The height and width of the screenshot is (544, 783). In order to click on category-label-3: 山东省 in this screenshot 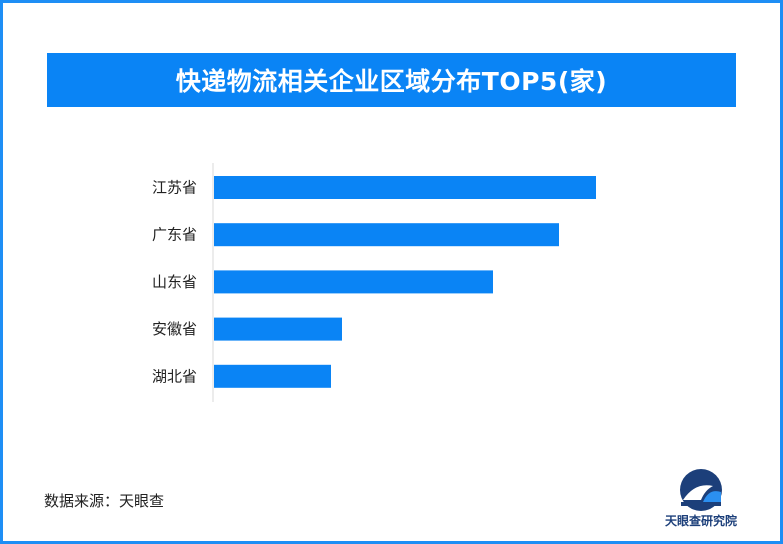, I will do `click(174, 282)`.